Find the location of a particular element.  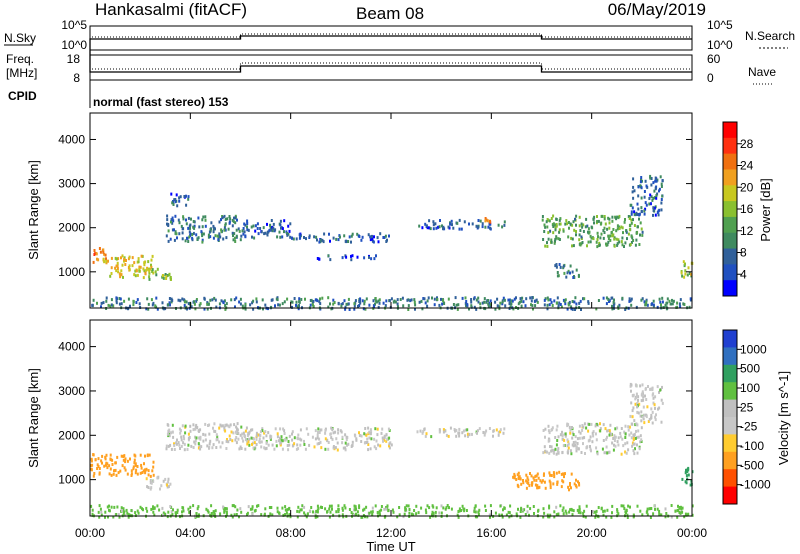

velocity-colorbar-swatch is located at coordinates (730, 426).